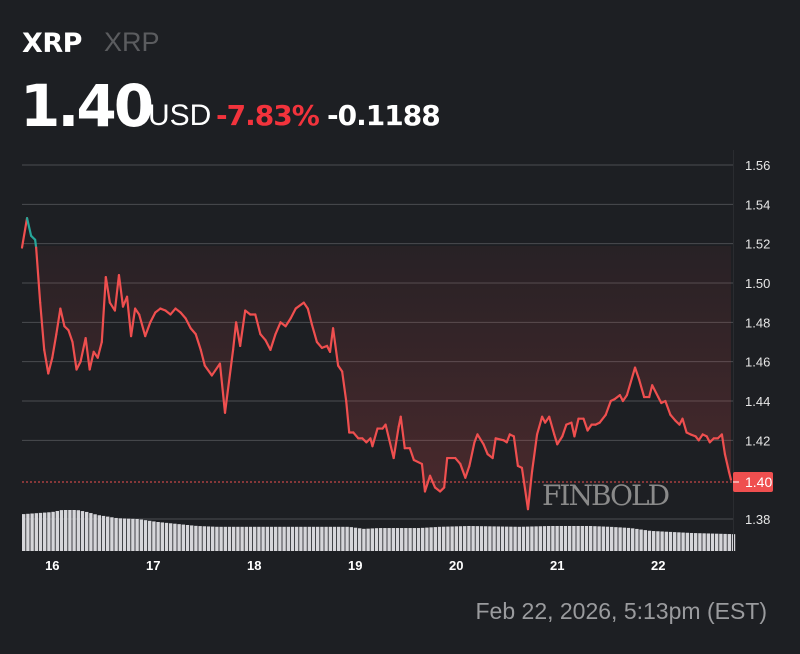 This screenshot has height=654, width=800. I want to click on current-price-tag-label: 1.40, so click(758, 482).